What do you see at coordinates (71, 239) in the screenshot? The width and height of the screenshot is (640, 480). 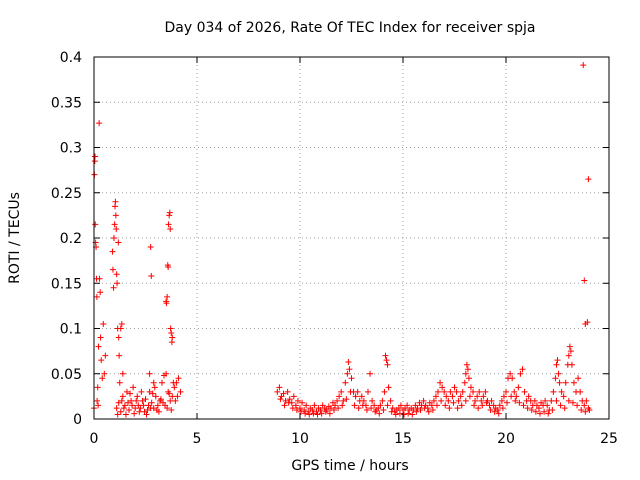 I see `y-tick-label: 0.2` at bounding box center [71, 239].